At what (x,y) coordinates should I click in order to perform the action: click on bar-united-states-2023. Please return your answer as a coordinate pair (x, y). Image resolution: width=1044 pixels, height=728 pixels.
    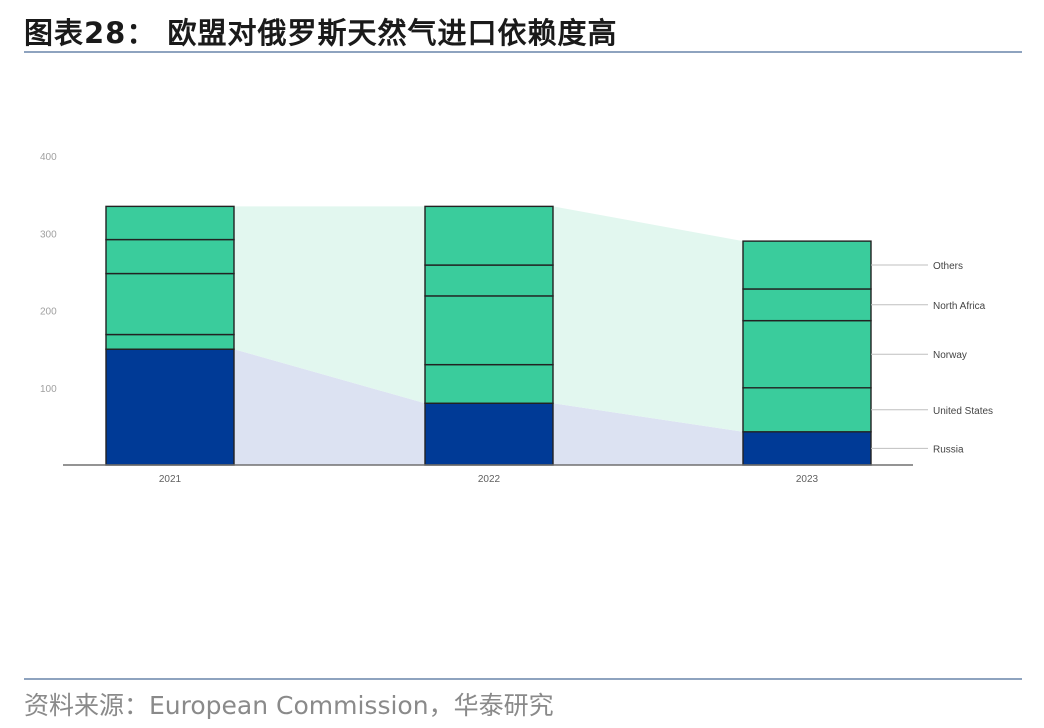
    Looking at the image, I should click on (807, 410).